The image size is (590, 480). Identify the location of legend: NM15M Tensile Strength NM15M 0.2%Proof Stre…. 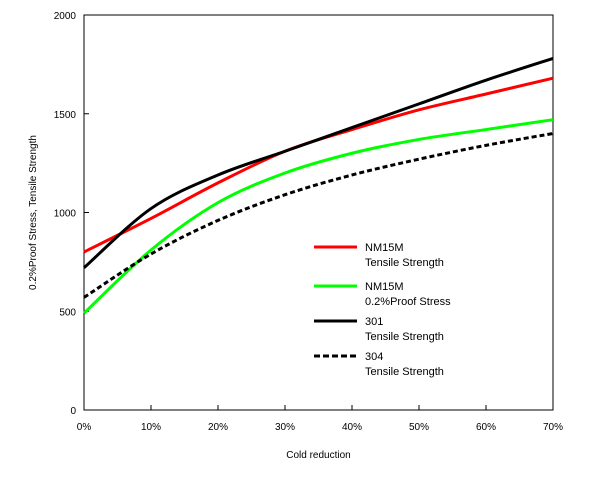
(382, 310).